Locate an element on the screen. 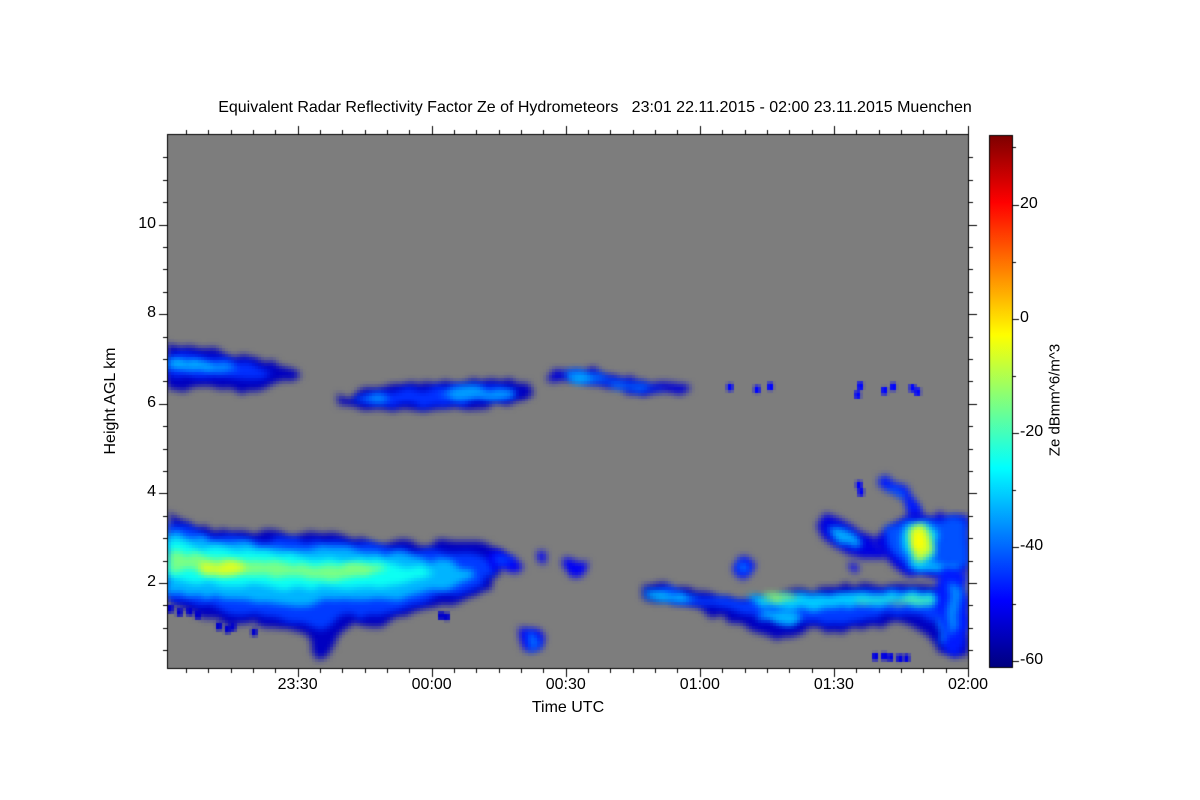 This screenshot has height=800, width=1200. y-tick-label: 4 is located at coordinates (151, 492).